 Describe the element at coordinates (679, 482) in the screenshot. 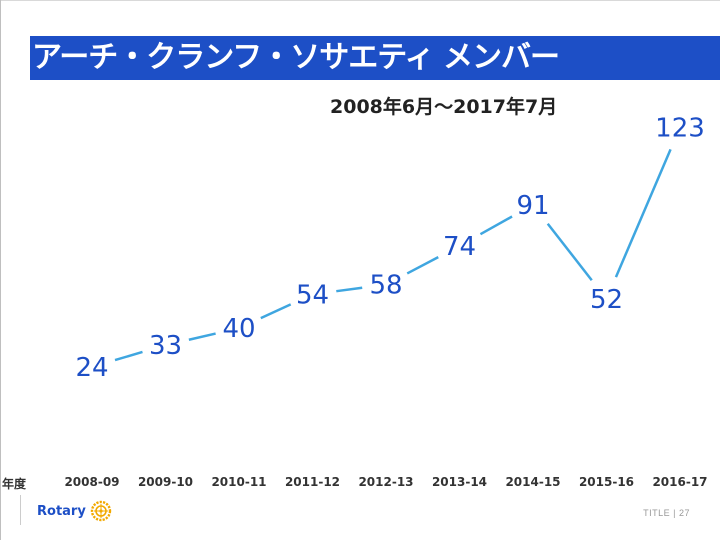

I see `x-tick-label: 2016-17` at that location.